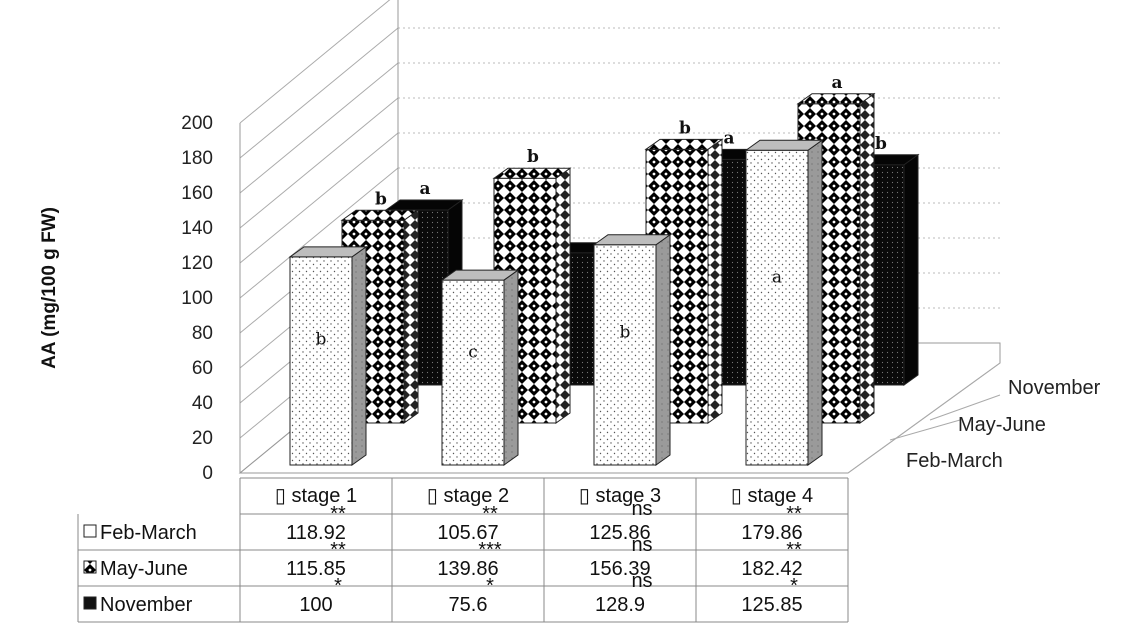 This screenshot has width=1130, height=634. I want to click on data-cell: 115.85, so click(316, 569).